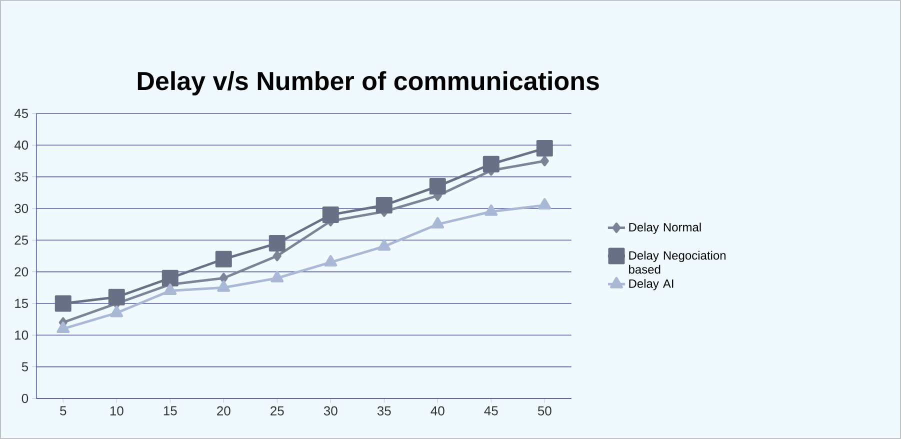 The height and width of the screenshot is (439, 901). Describe the element at coordinates (21, 113) in the screenshot. I see `y-tick-label: 45` at that location.